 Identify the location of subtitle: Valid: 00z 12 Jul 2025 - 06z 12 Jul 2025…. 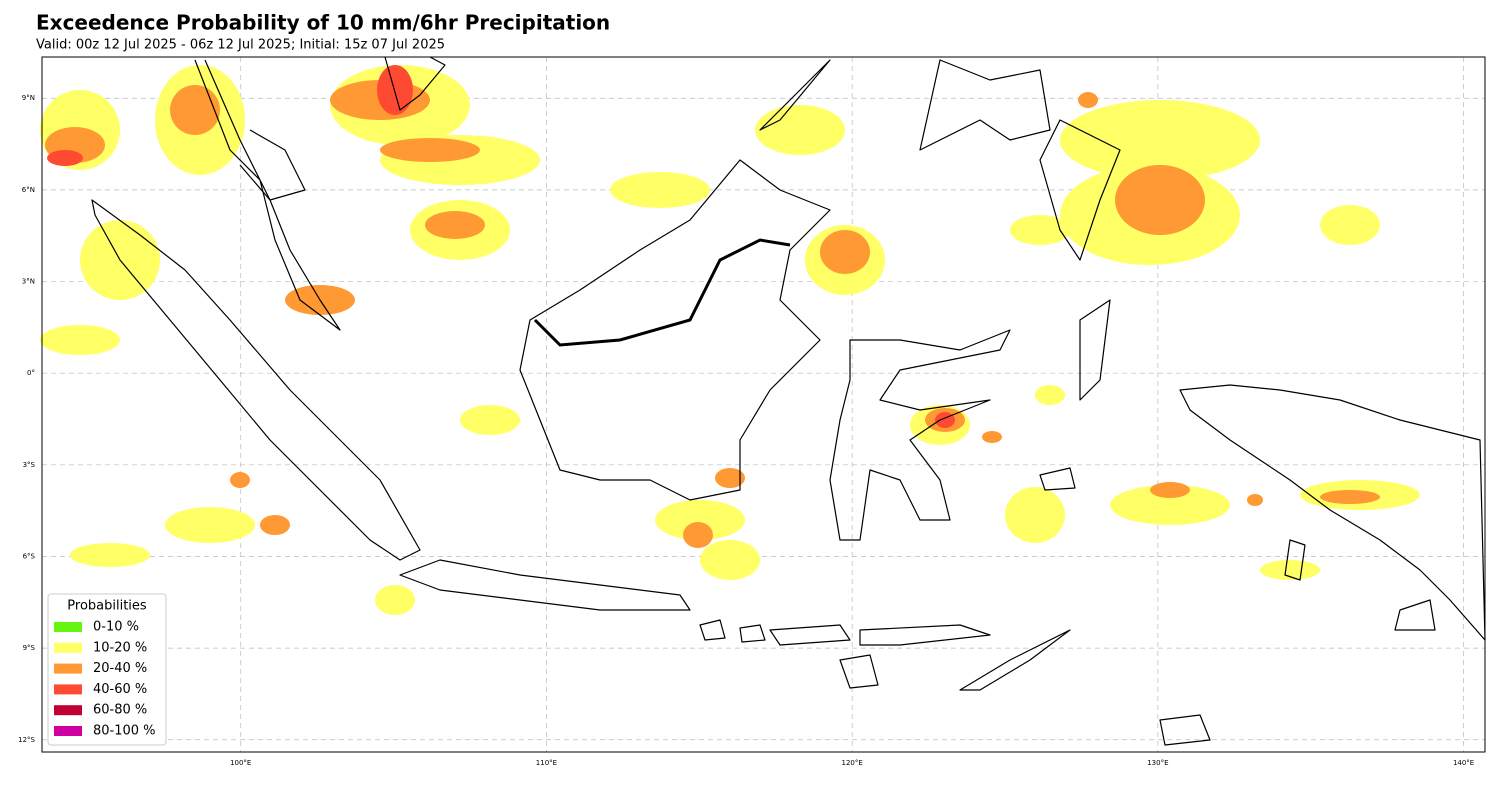
(240, 45).